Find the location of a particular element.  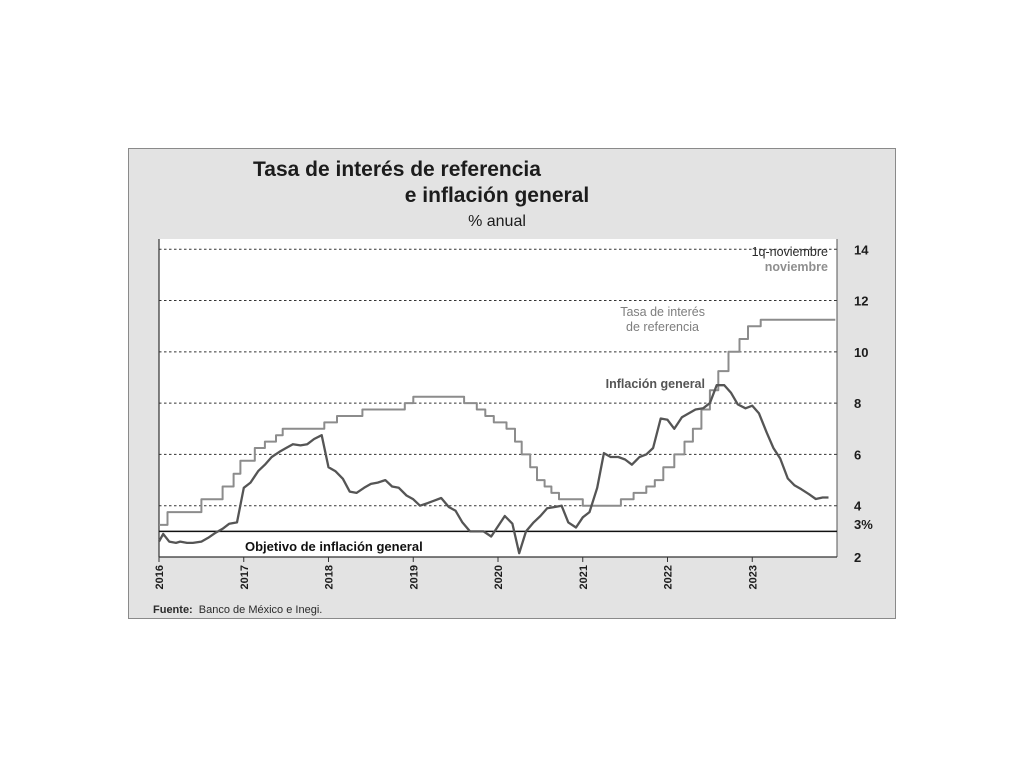

series-label-tasa-line2: de referencia is located at coordinates (662, 327).